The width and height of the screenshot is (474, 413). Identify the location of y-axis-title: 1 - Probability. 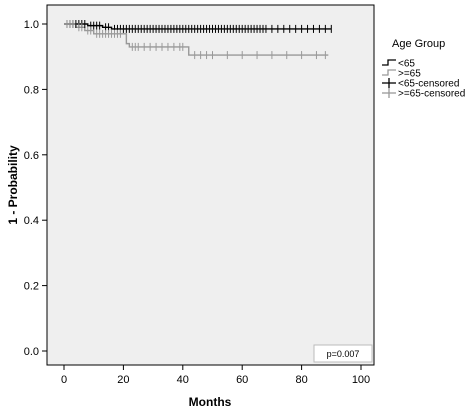
(13, 185).